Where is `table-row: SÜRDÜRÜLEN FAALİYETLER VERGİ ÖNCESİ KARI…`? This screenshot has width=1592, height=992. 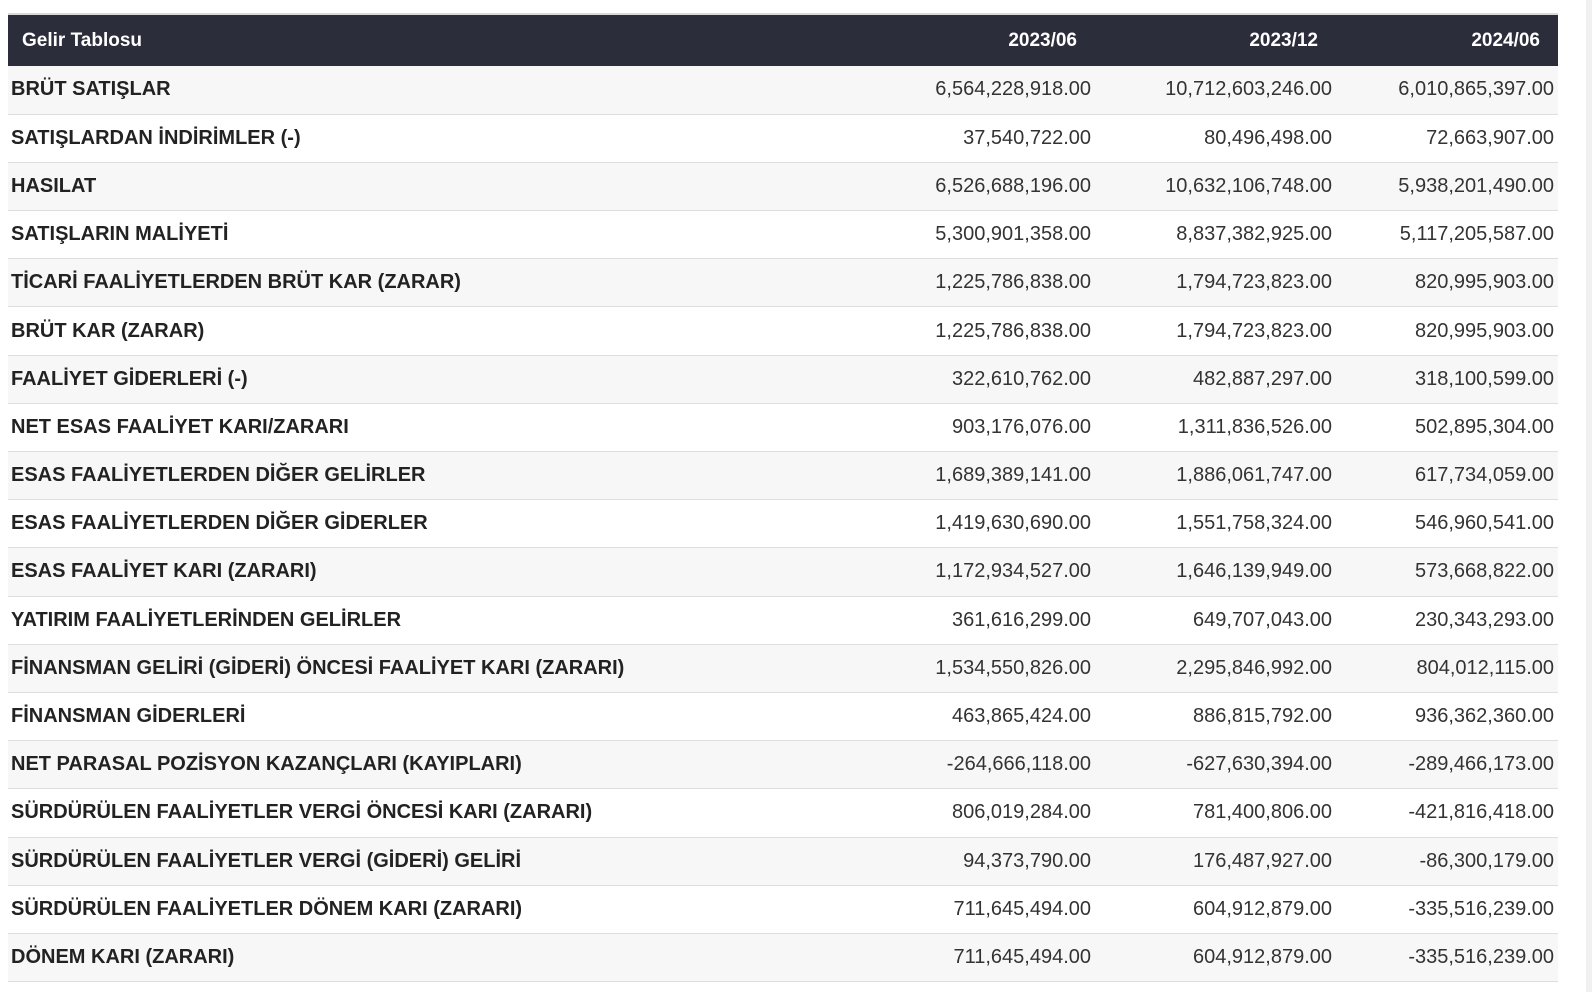 table-row: SÜRDÜRÜLEN FAALİYETLER VERGİ ÖNCESİ KARI… is located at coordinates (783, 812).